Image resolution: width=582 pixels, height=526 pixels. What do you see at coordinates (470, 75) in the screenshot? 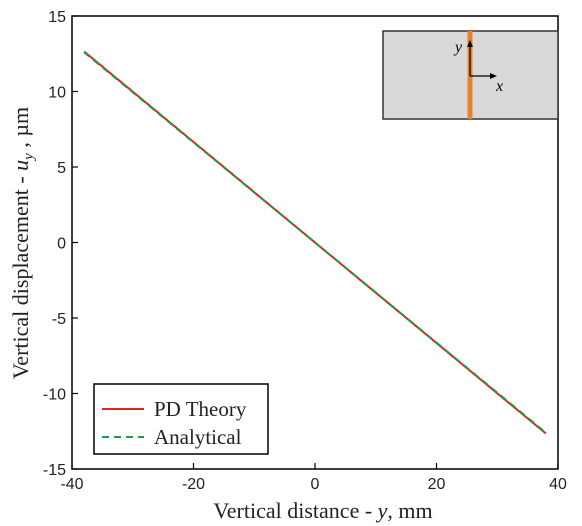
I see `inset-diagram: y x` at bounding box center [470, 75].